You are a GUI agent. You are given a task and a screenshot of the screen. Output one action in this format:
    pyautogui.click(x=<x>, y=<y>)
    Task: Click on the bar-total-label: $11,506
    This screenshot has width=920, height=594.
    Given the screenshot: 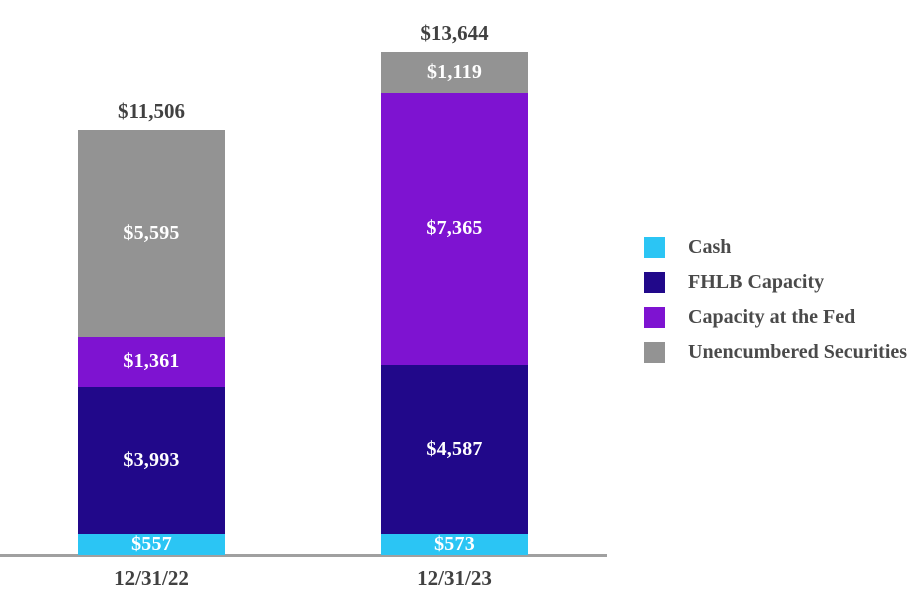 What is the action you would take?
    pyautogui.click(x=151, y=111)
    